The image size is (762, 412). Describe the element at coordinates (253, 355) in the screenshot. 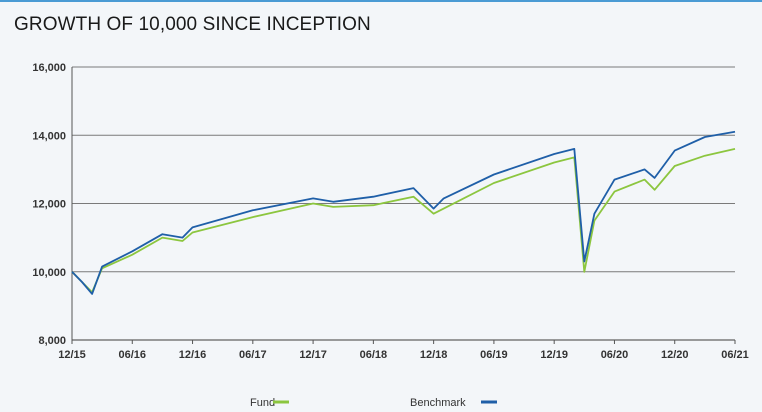

I see `x-tick-label: 06/17` at that location.